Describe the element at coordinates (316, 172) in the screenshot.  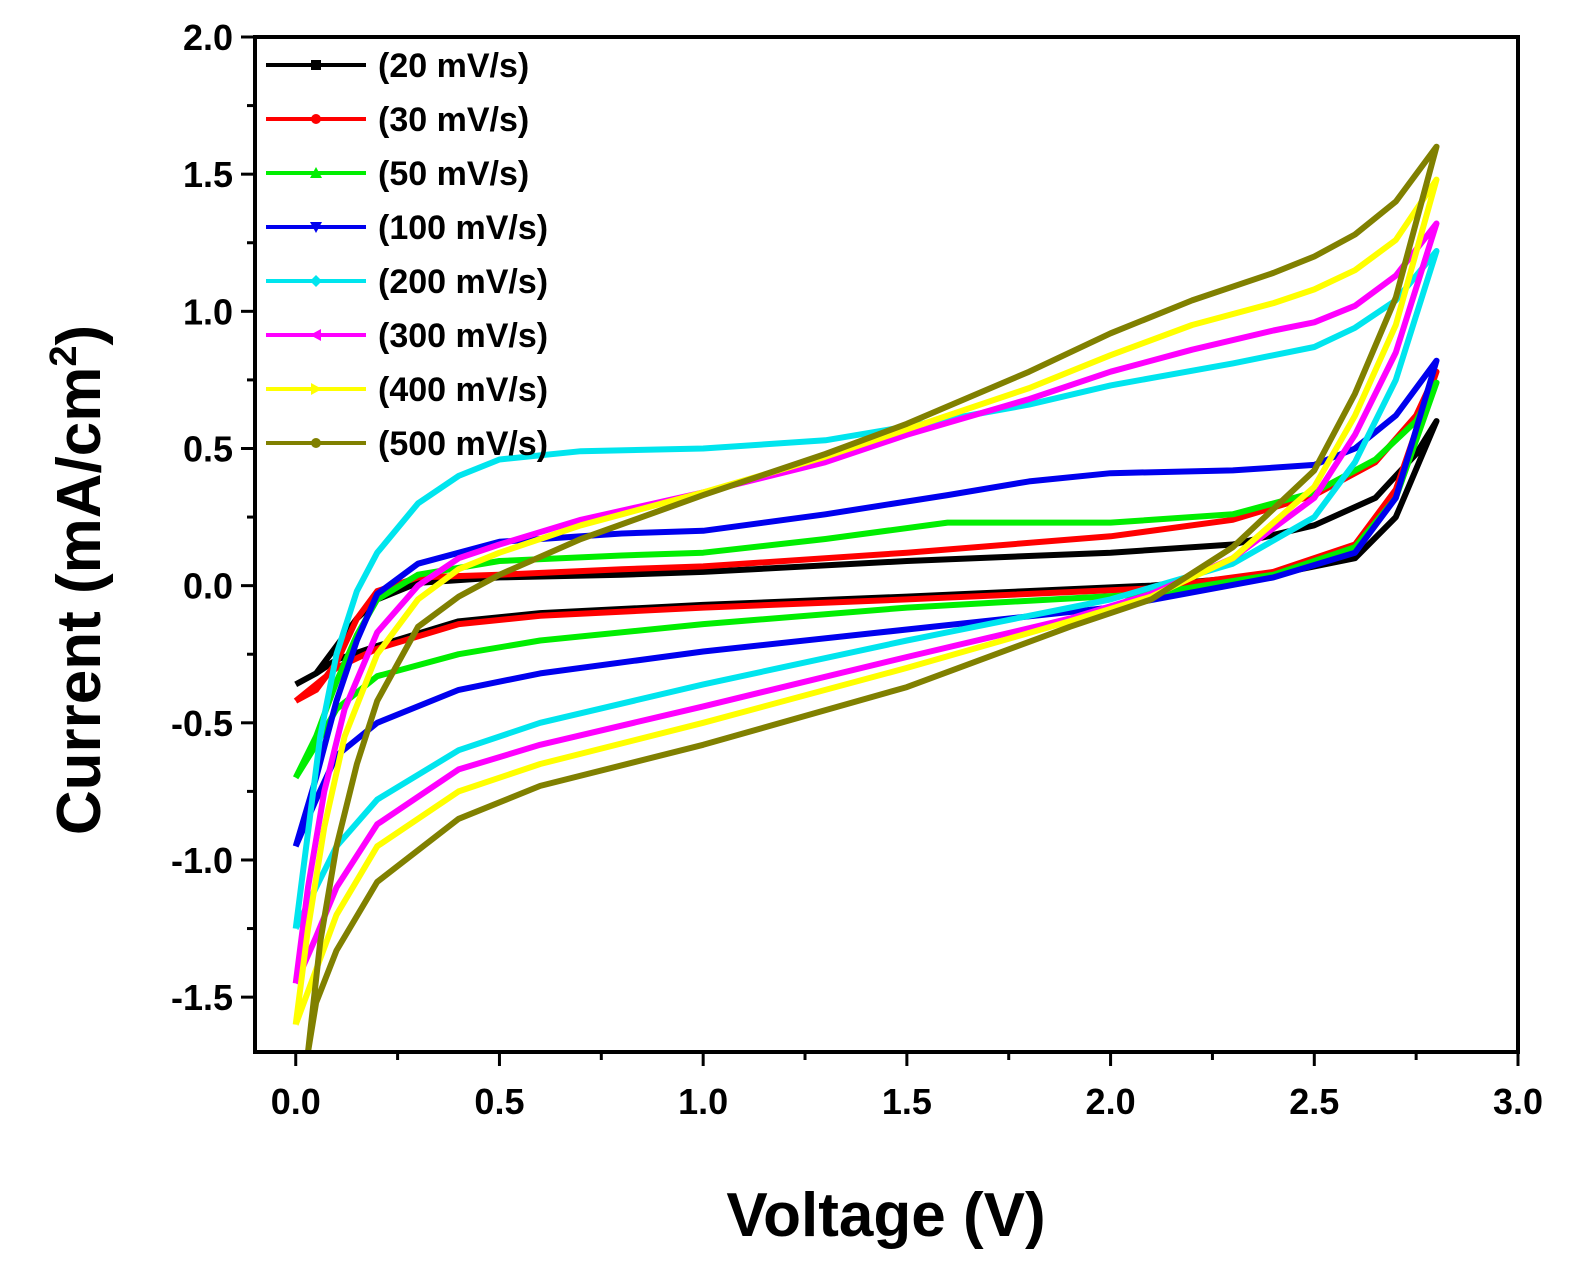
I see `legend-marker-triangle-up` at that location.